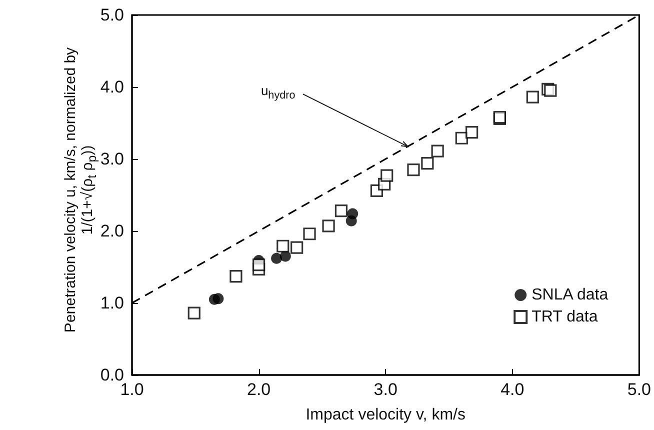  I want to click on legend-label: TRT data, so click(565, 317).